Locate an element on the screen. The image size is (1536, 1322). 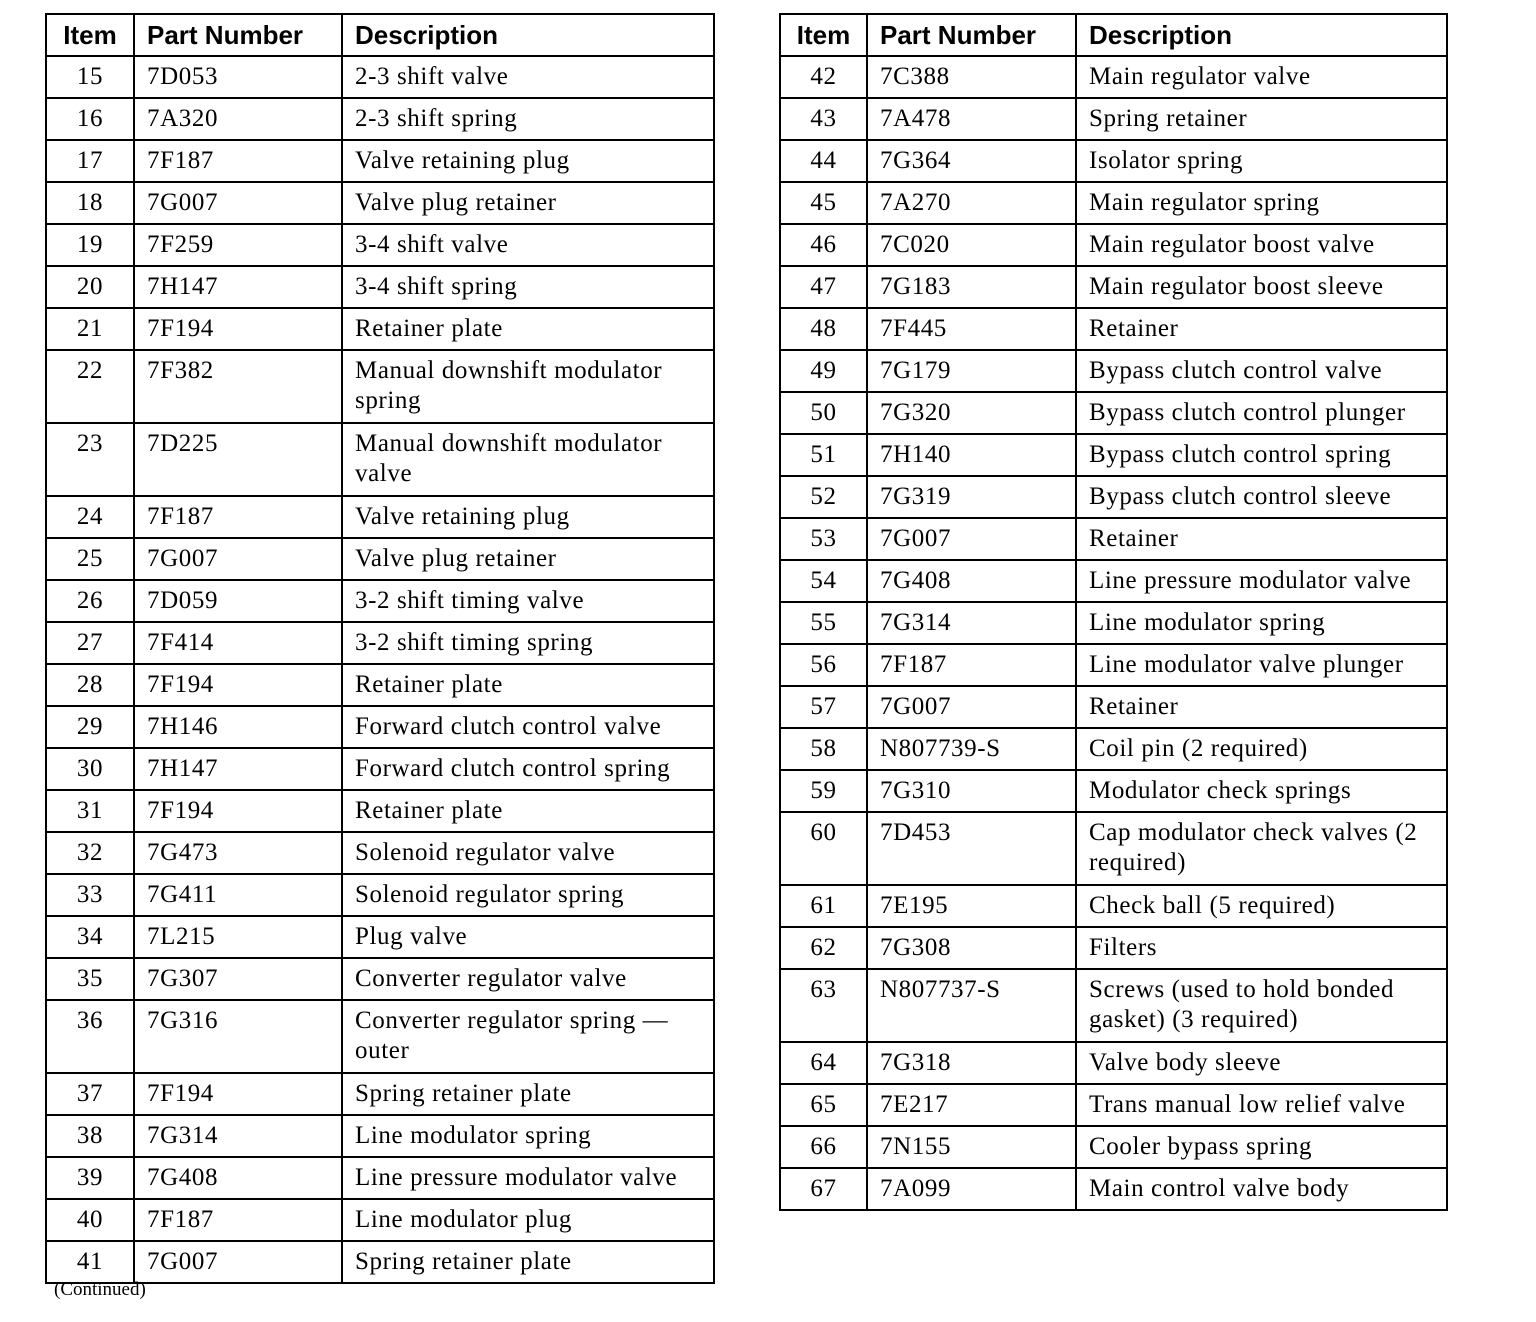
part-number-cell: 7C388 is located at coordinates (971, 77).